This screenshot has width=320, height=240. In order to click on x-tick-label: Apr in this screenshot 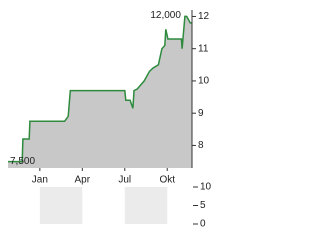, I will do `click(83, 180)`.